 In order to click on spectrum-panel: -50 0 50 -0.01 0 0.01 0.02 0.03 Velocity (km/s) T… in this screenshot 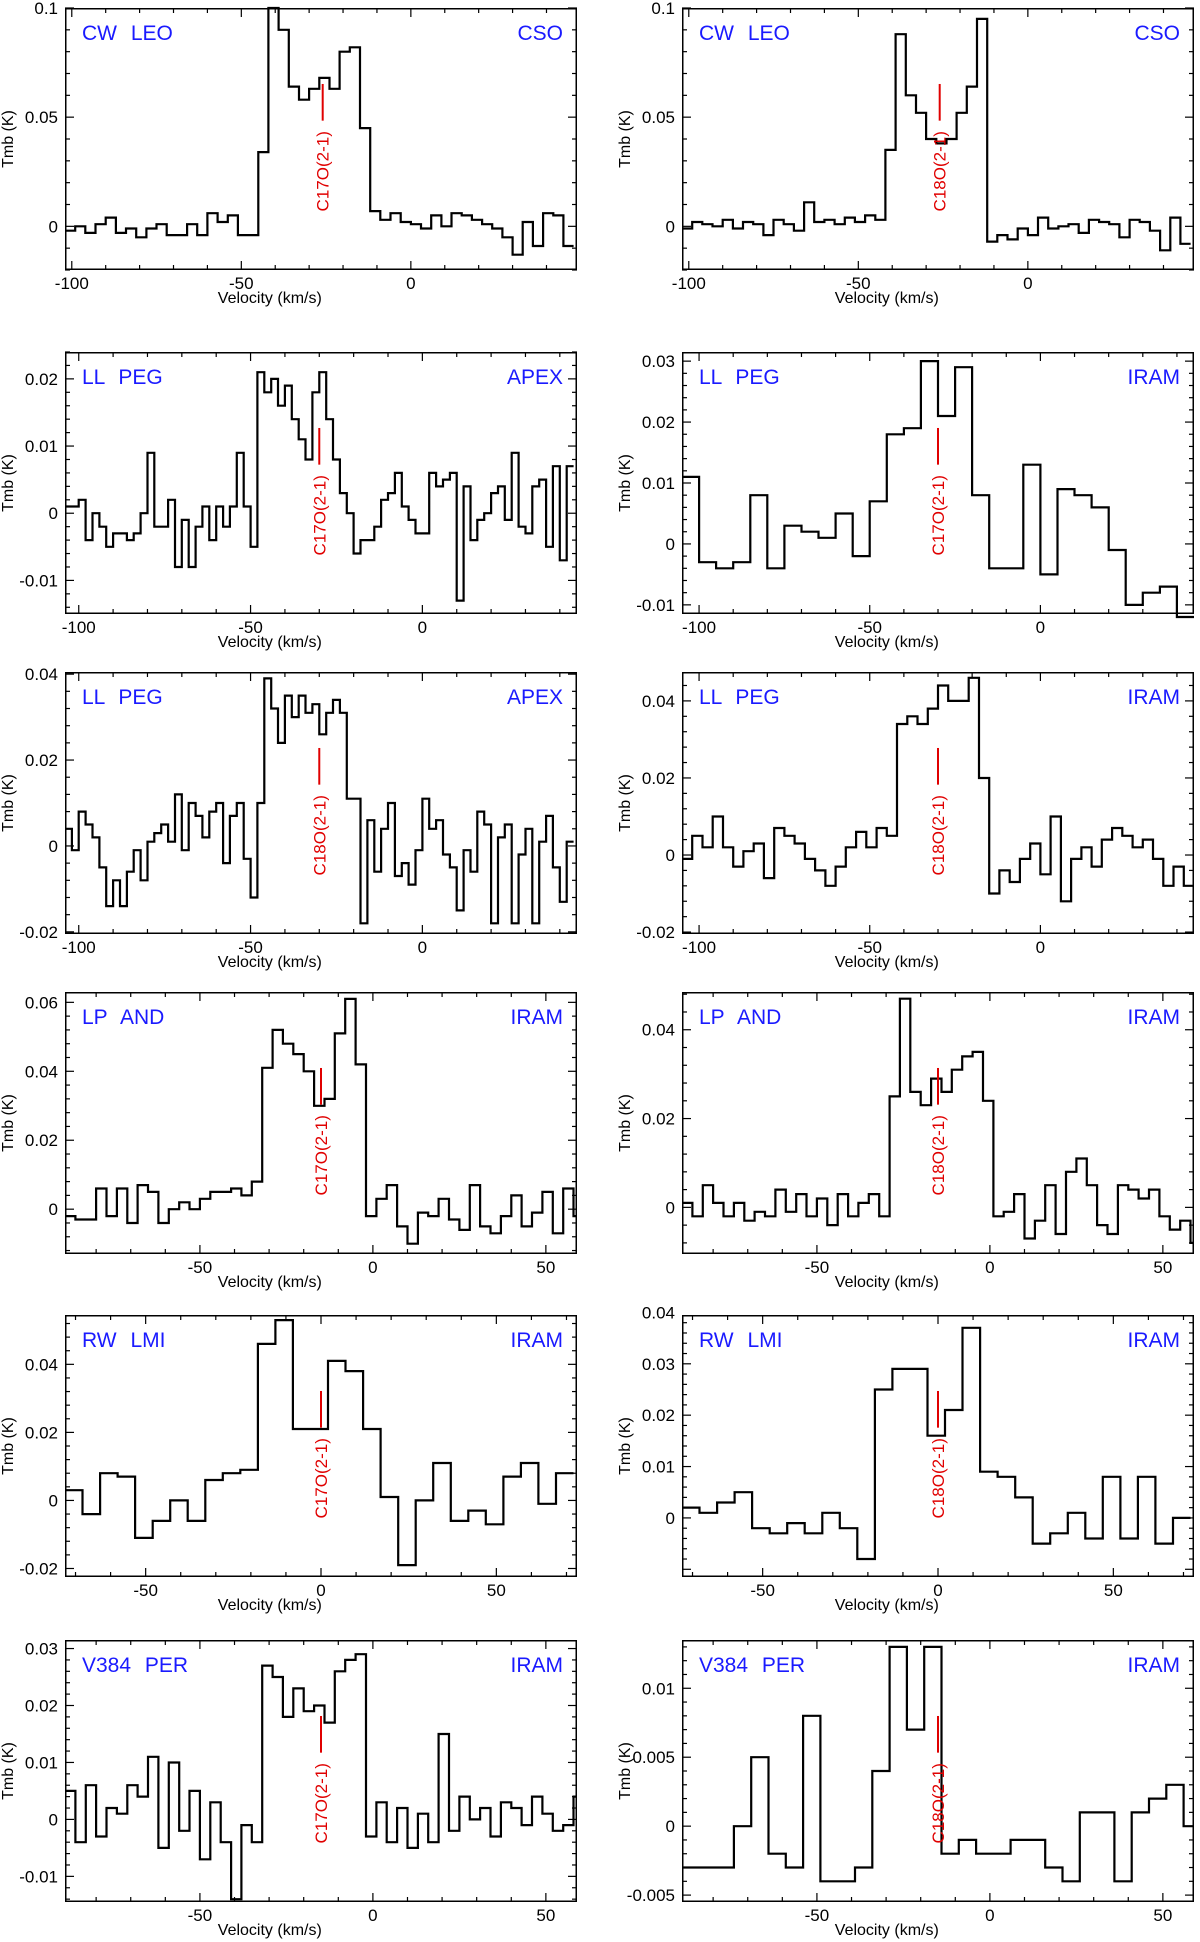, I will do `click(288, 1789)`.